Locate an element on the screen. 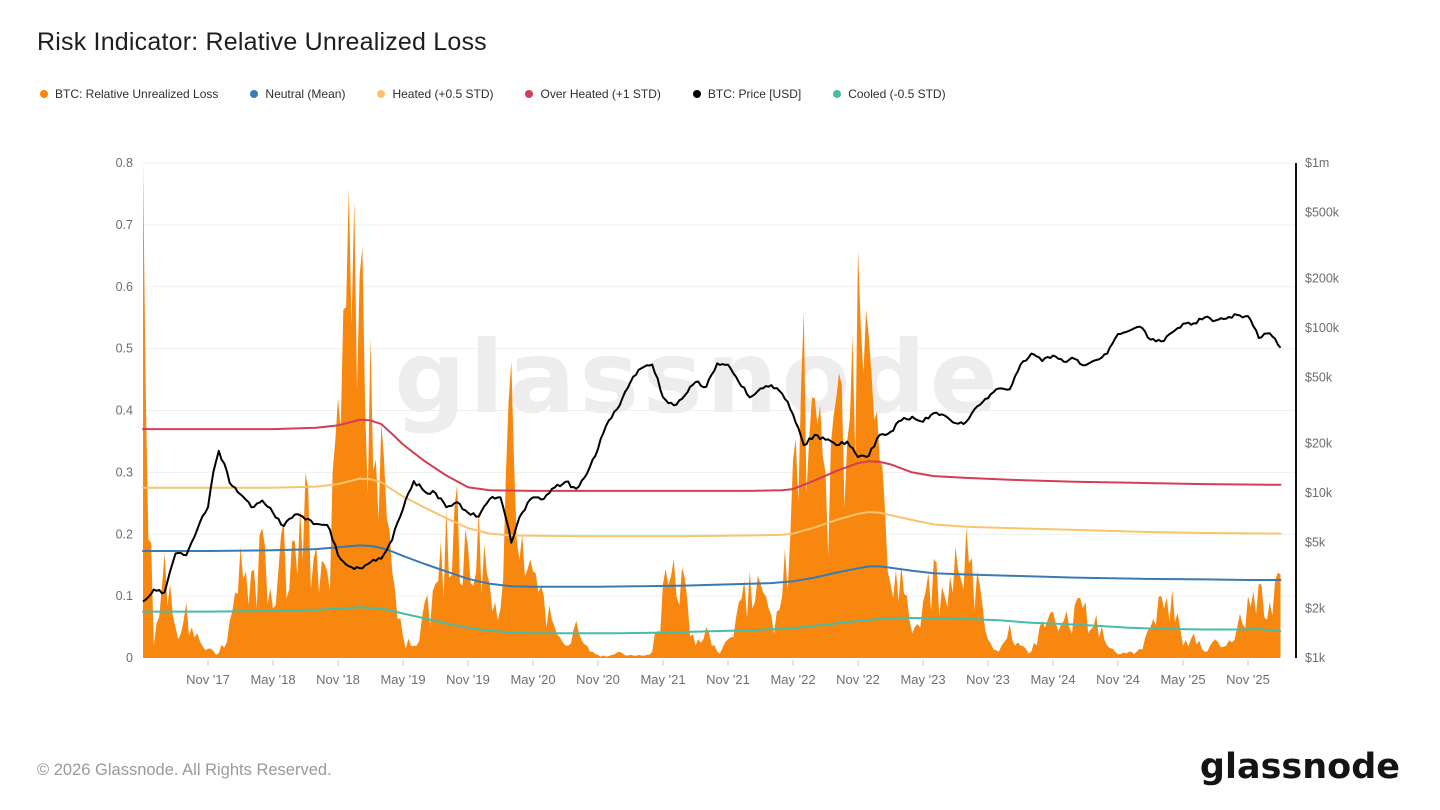 This screenshot has width=1440, height=810. overheated-line is located at coordinates (712, 455).